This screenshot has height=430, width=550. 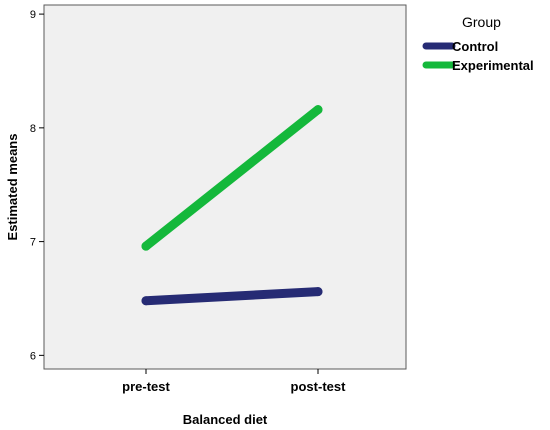 I want to click on y-tick-label: 9, so click(x=33, y=15).